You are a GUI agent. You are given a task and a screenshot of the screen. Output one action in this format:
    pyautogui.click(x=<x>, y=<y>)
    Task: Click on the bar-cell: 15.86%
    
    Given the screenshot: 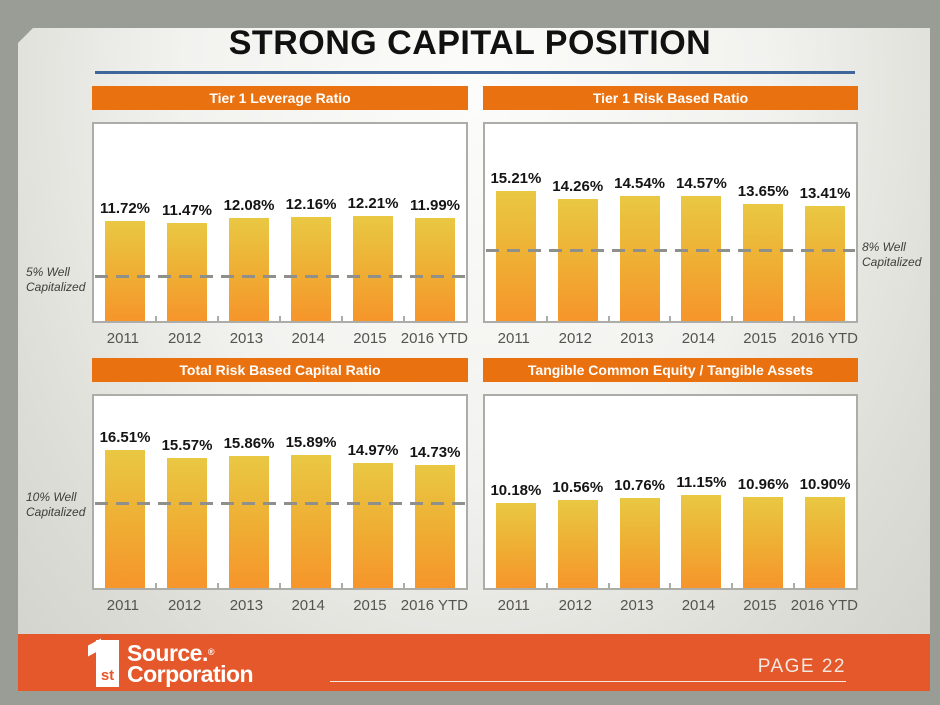 What is the action you would take?
    pyautogui.click(x=249, y=492)
    